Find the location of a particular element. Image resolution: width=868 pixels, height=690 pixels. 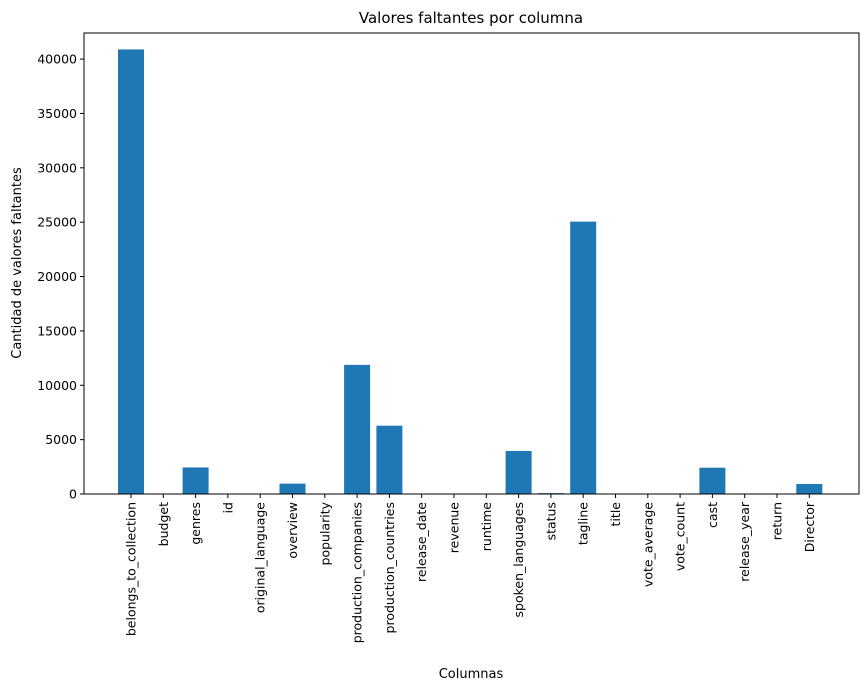

x-tick-label: status is located at coordinates (550, 521).